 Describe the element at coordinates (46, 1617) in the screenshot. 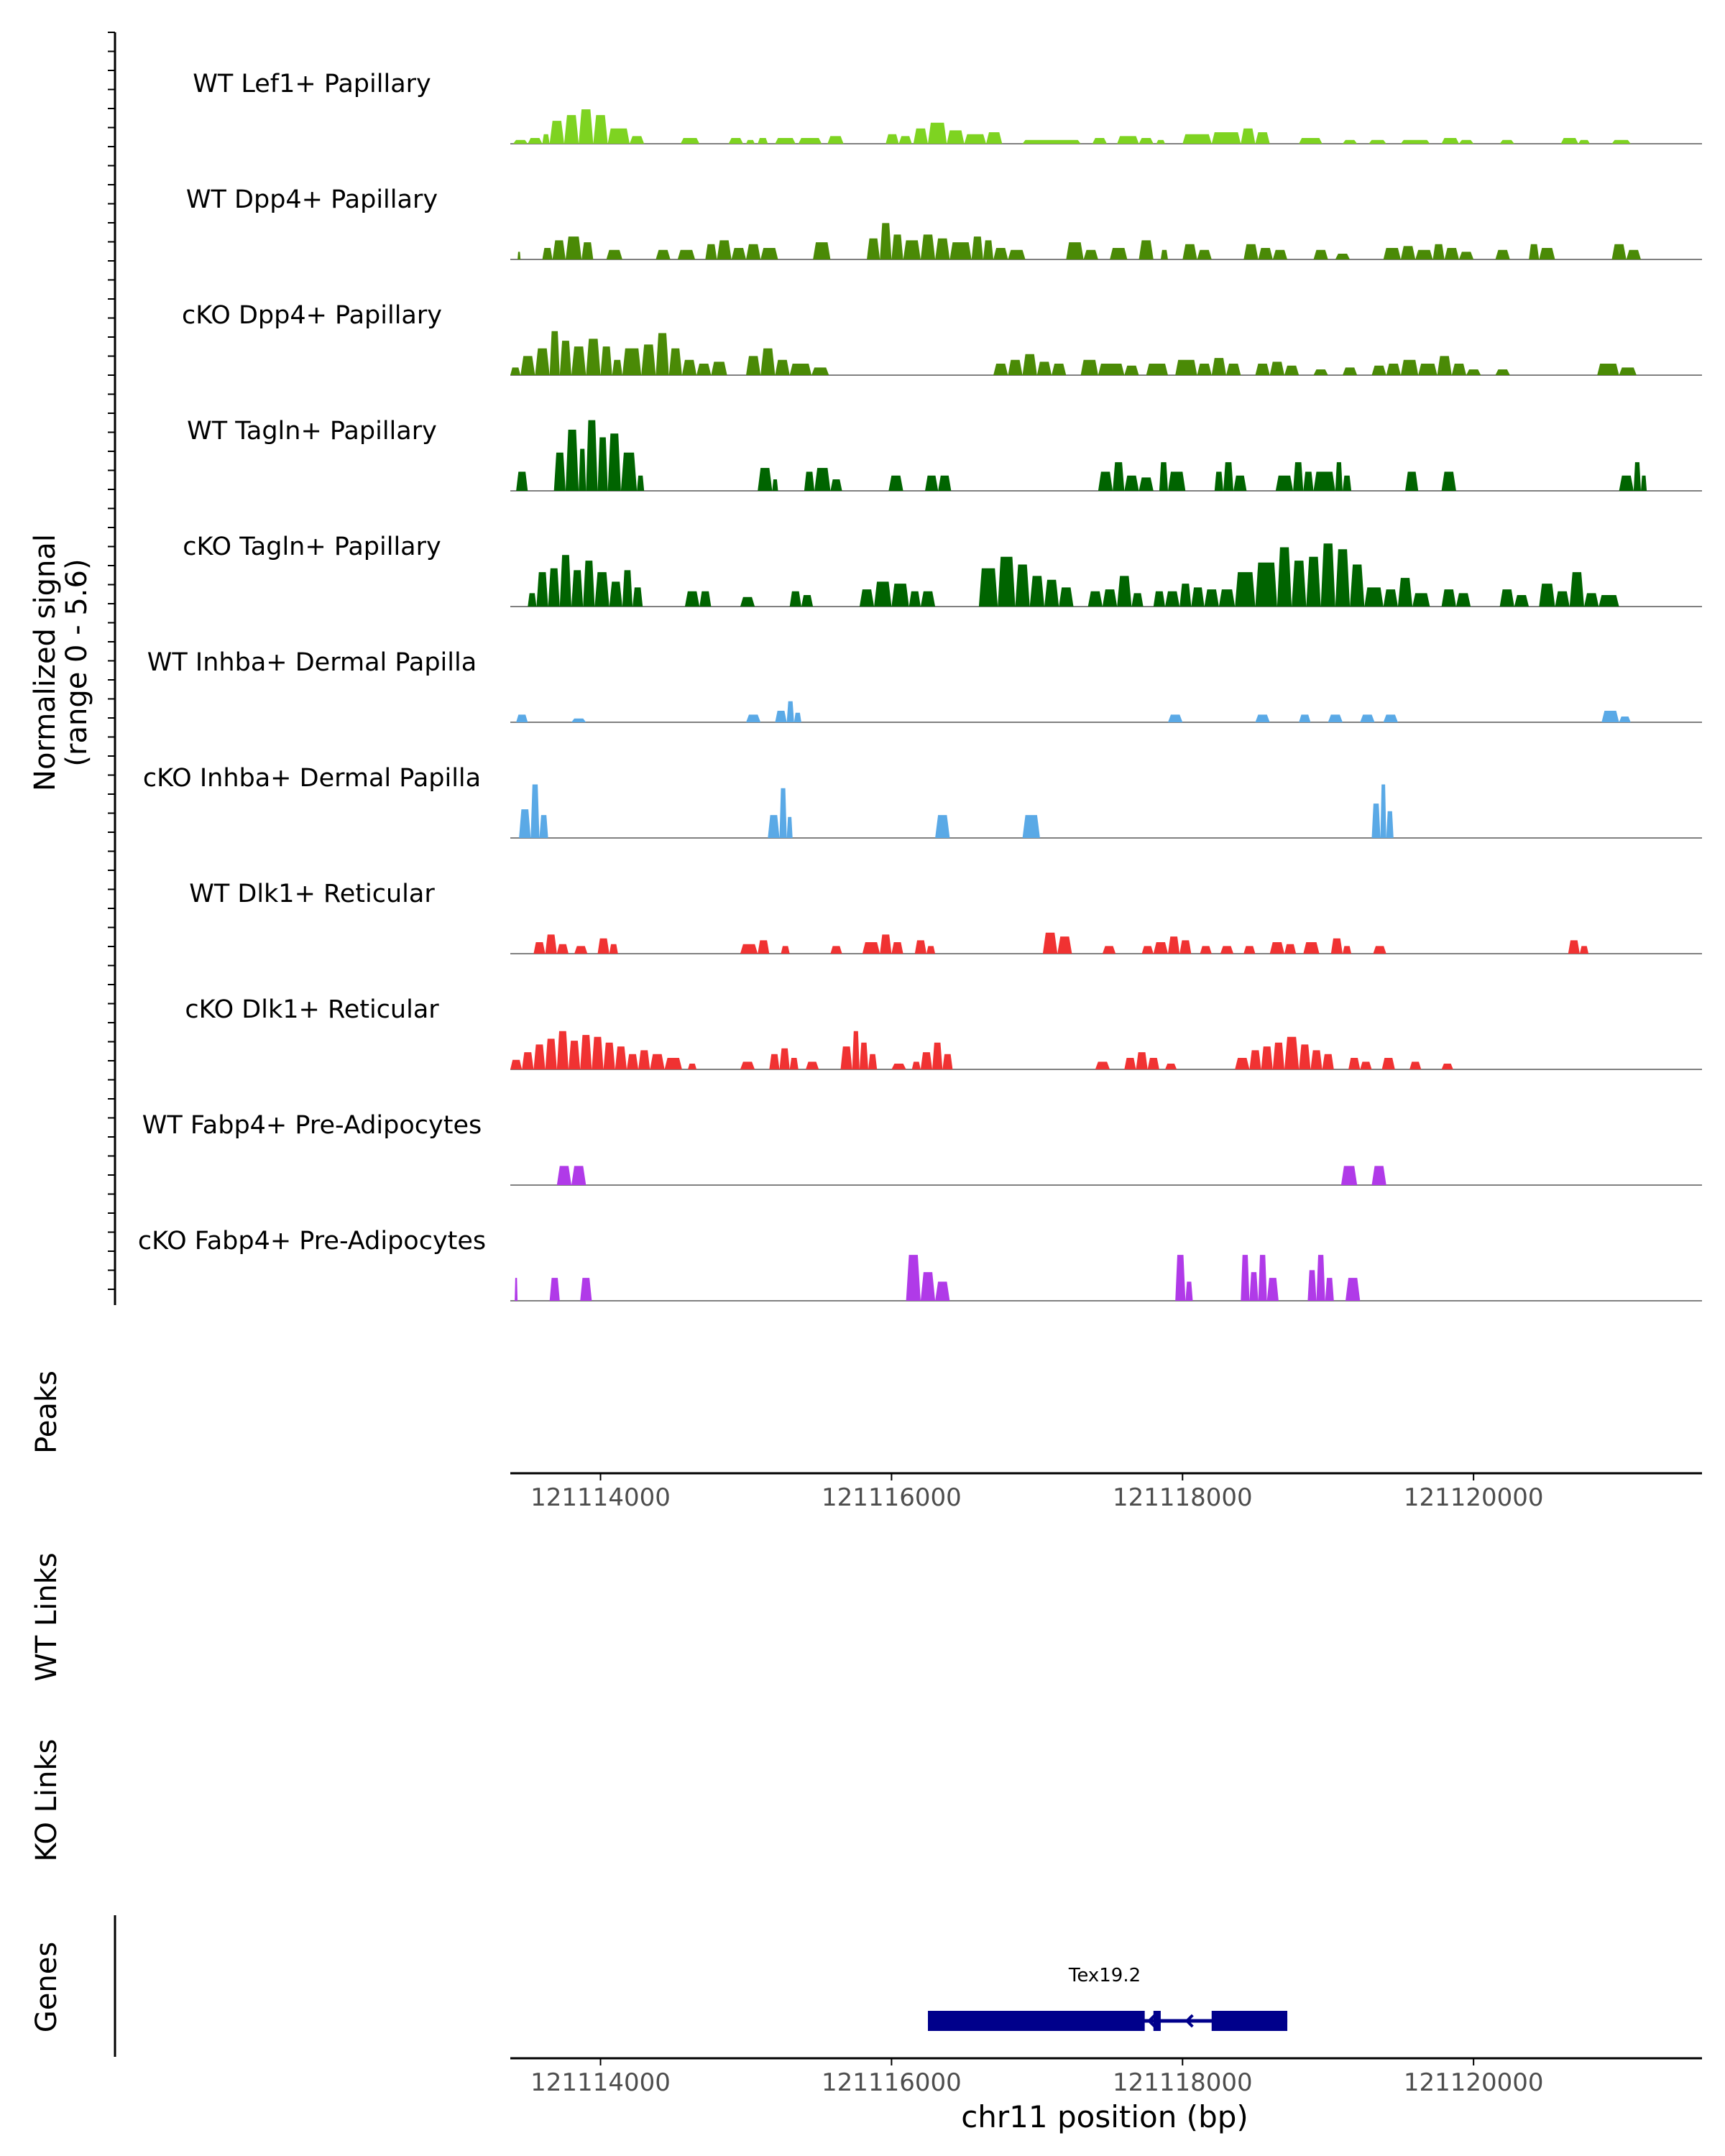

I see `panel-label-wt-links: WT Links` at that location.